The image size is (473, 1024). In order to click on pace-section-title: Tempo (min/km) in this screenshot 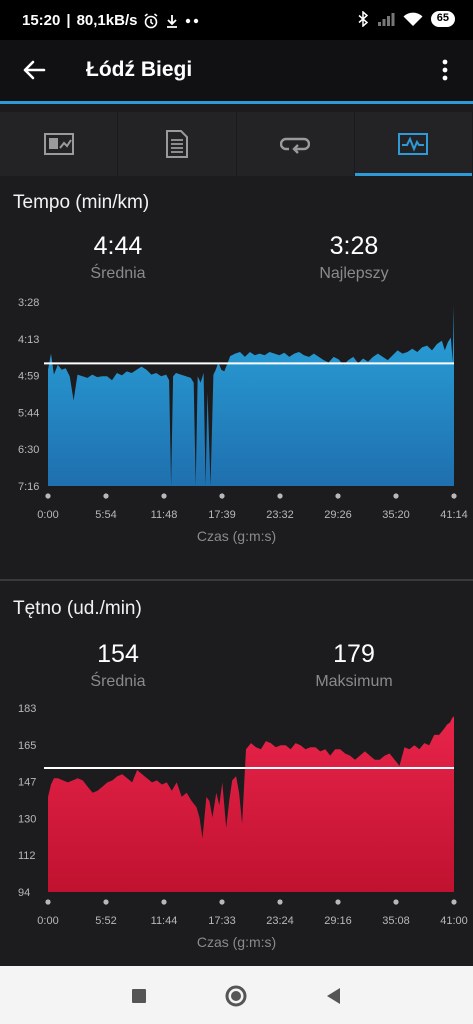, I will do `click(81, 202)`.